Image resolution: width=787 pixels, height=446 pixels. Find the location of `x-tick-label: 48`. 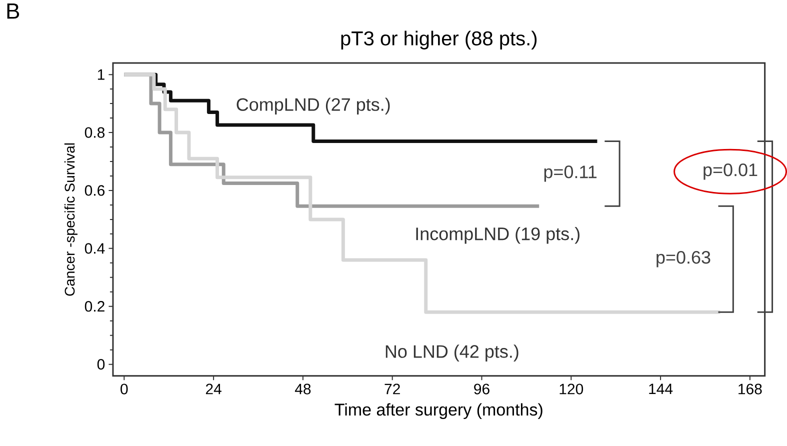

x-tick-label: 48 is located at coordinates (302, 389).